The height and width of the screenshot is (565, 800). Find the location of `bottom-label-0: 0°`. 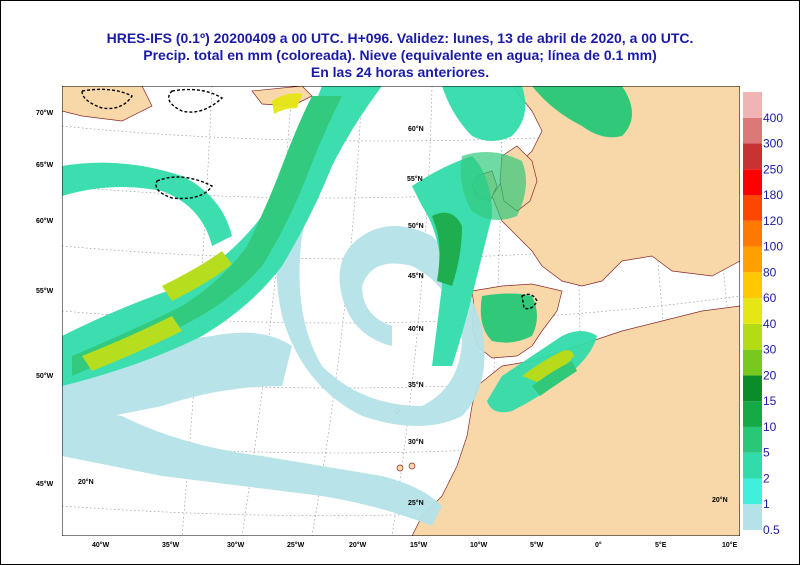

bottom-label-0: 0° is located at coordinates (598, 545).